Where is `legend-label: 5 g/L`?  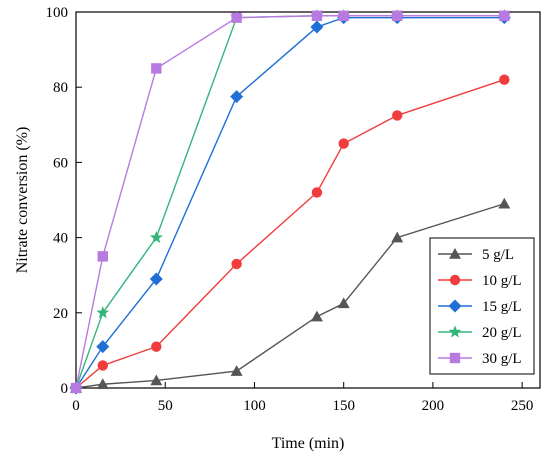
legend-label: 5 g/L is located at coordinates (498, 255).